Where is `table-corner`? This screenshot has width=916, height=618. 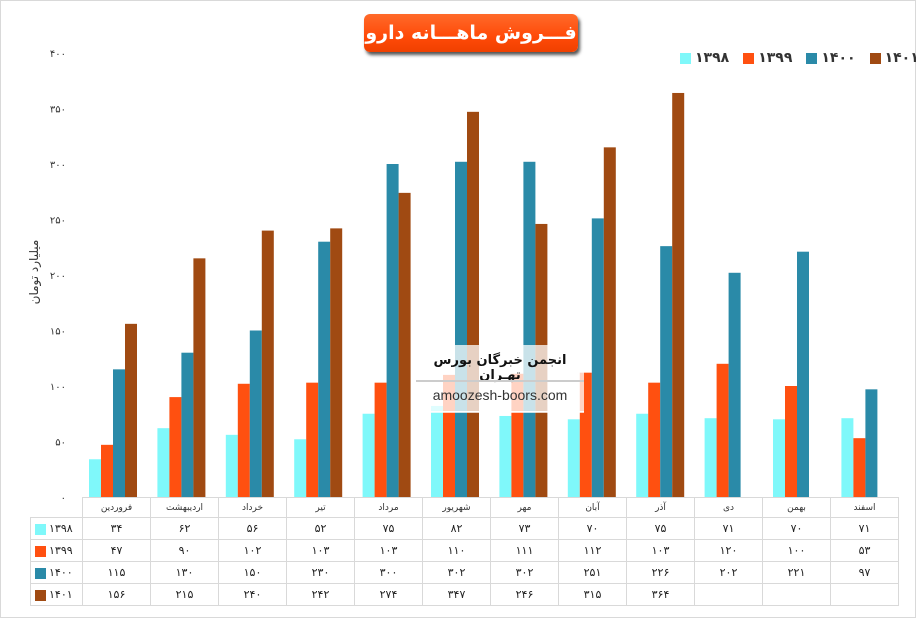
table-corner is located at coordinates (57, 508).